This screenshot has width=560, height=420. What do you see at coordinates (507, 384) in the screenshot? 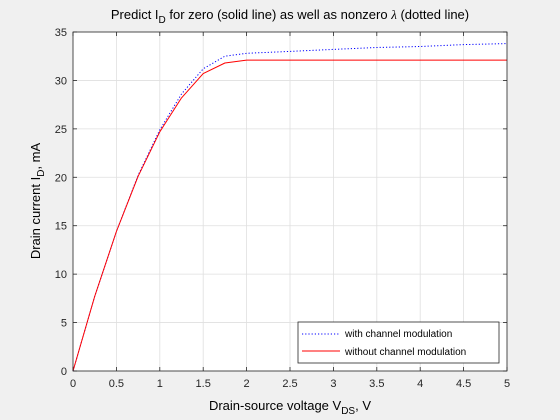
I see `x-tick-label: 5` at bounding box center [507, 384].